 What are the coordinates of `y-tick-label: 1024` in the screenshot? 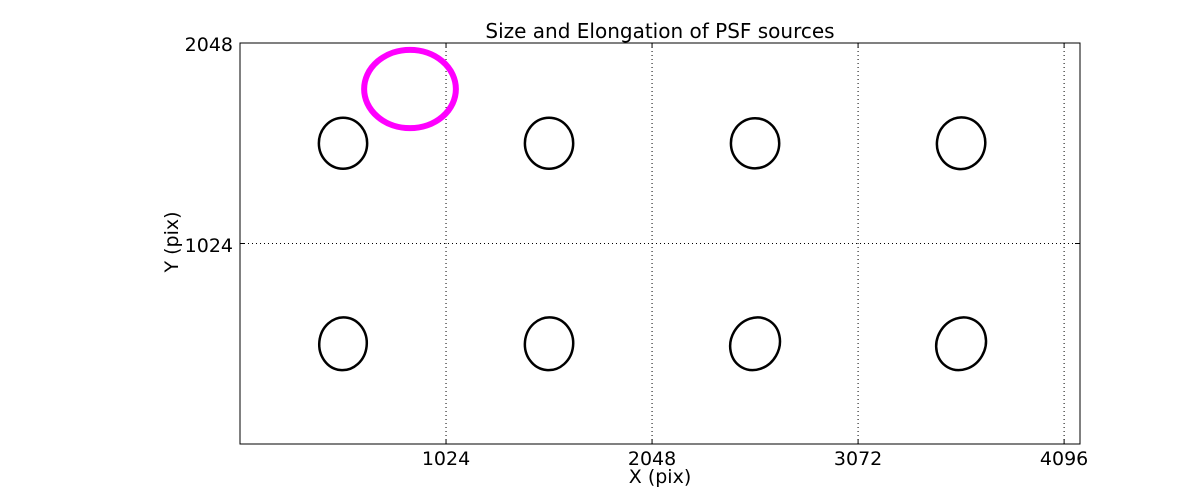 It's located at (208, 245).